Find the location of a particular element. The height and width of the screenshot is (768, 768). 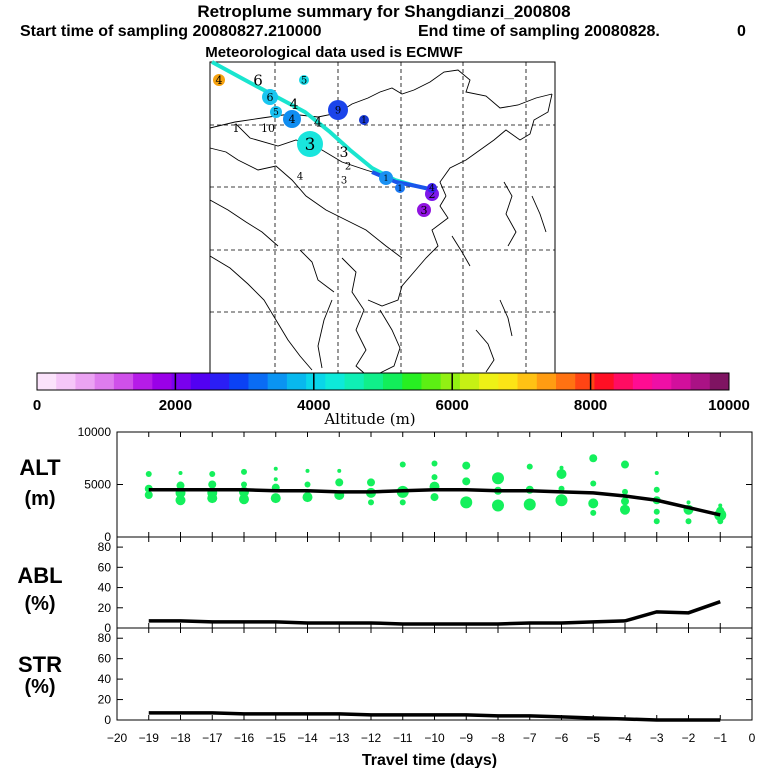

x-tick-label: −9 is located at coordinates (466, 738).